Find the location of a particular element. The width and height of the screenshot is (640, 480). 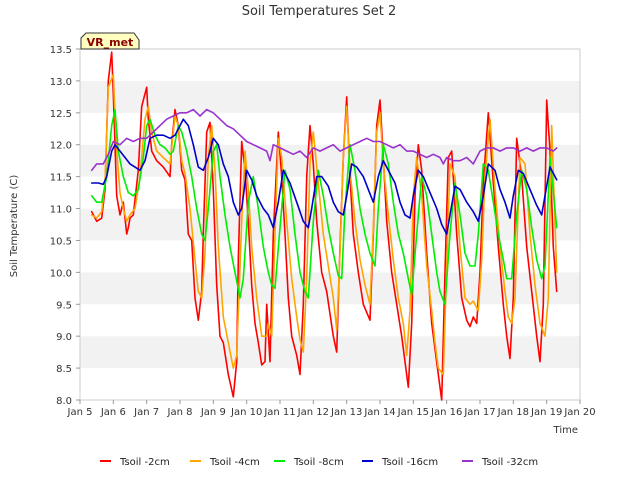

x-tick-label: Jan 19 is located at coordinates (546, 412).